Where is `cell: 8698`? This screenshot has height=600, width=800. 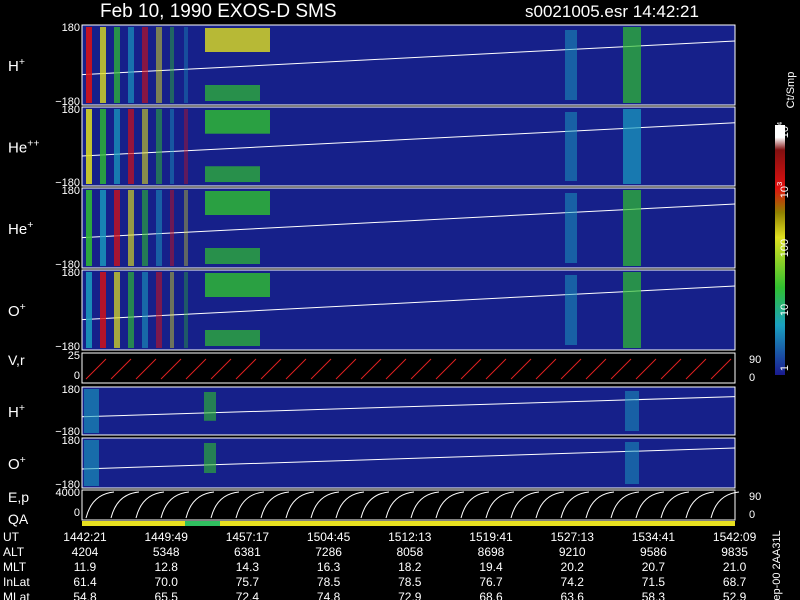 cell: 8698 is located at coordinates (491, 552).